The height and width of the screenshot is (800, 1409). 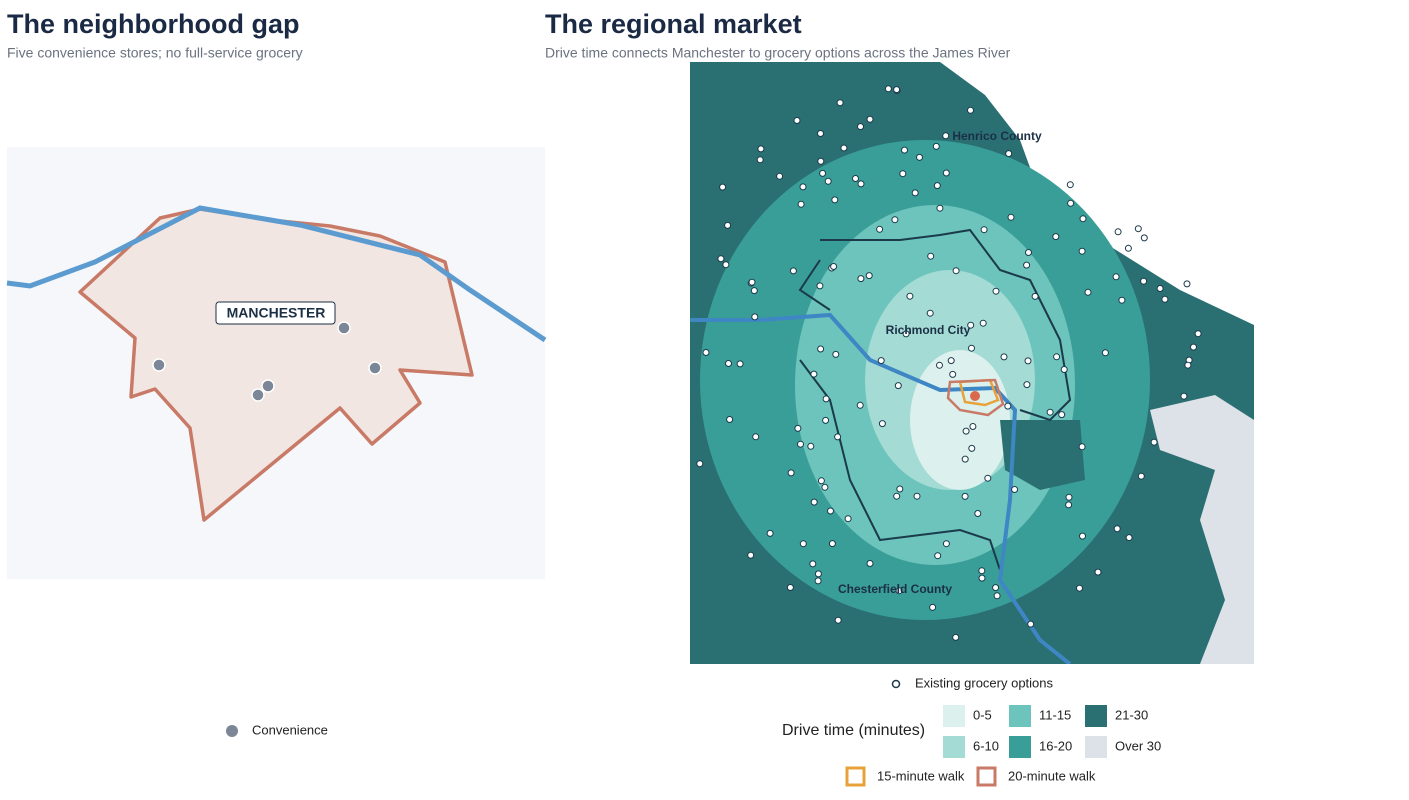 What do you see at coordinates (276, 313) in the screenshot?
I see `neighborhood-label: MANCHESTER` at bounding box center [276, 313].